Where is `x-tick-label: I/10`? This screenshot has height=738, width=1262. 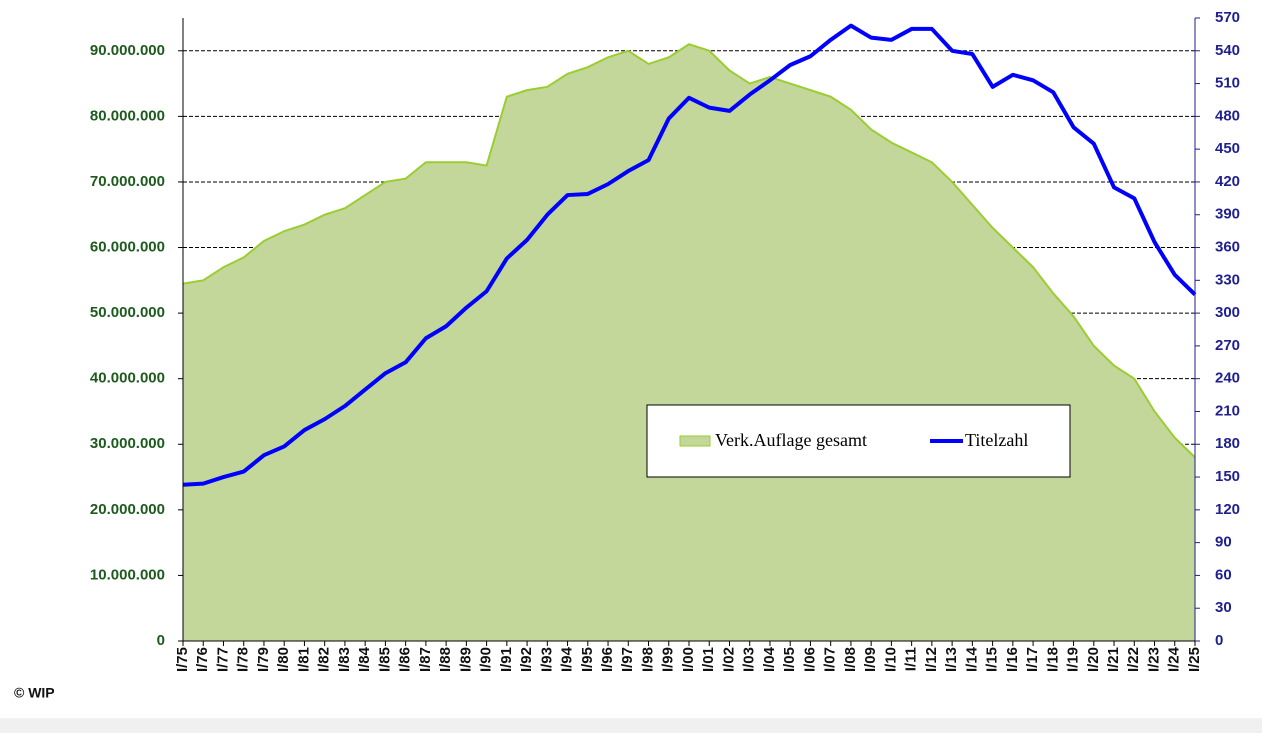 x-tick-label: I/10 is located at coordinates (890, 659).